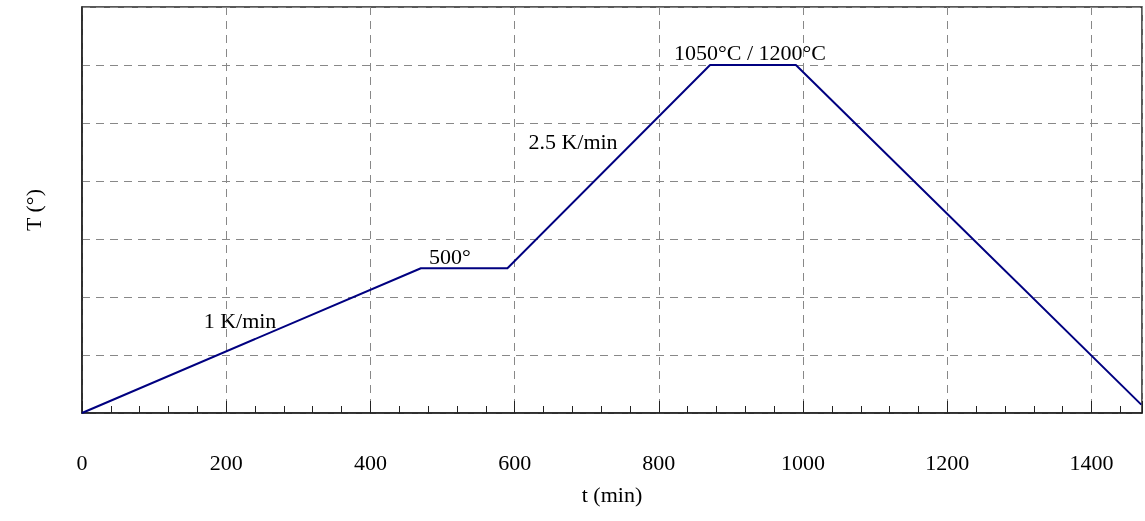 Image resolution: width=1145 pixels, height=521 pixels. Describe the element at coordinates (450, 256) in the screenshot. I see `annotation: 500°` at that location.